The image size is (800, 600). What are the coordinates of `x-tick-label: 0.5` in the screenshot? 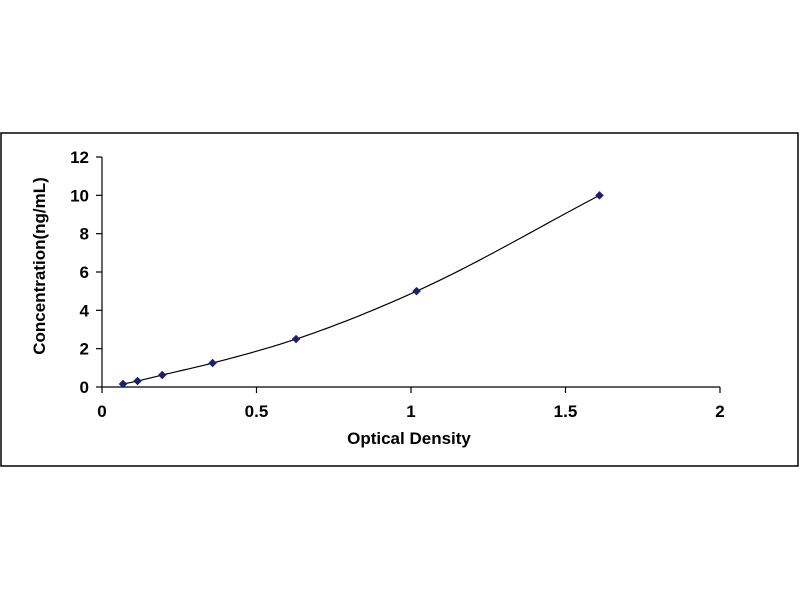 It's located at (257, 411).